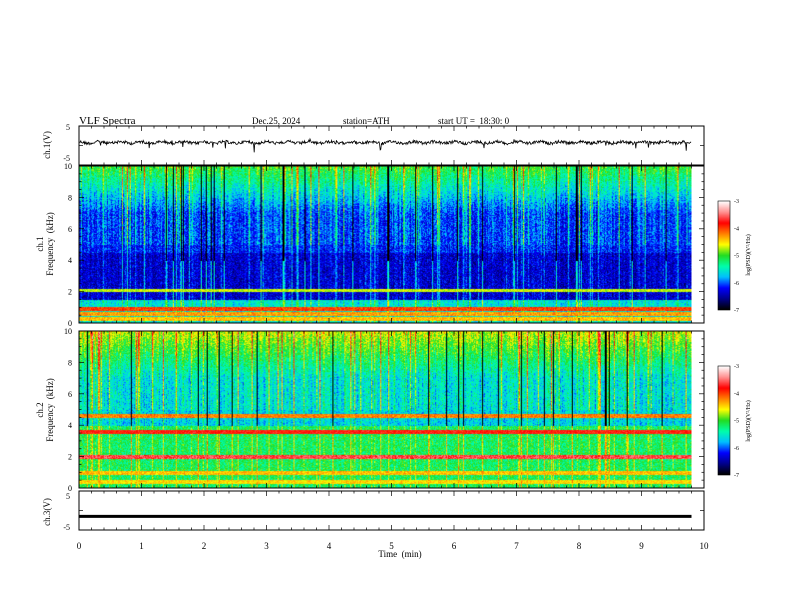  I want to click on ch1-waveform-frame, so click(391, 145).